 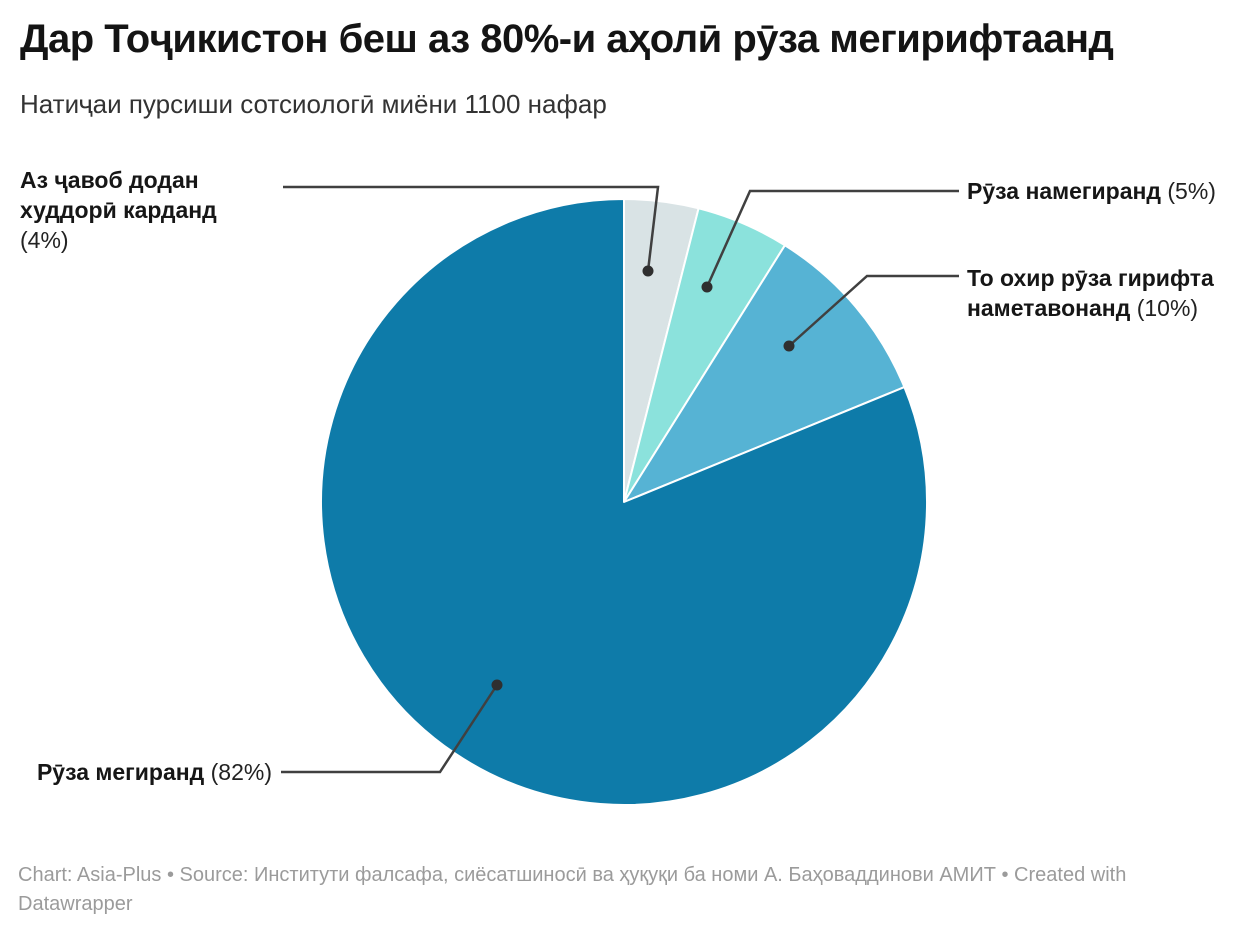 What do you see at coordinates (1191, 191) in the screenshot?
I see `pie-label-value: (5%)` at bounding box center [1191, 191].